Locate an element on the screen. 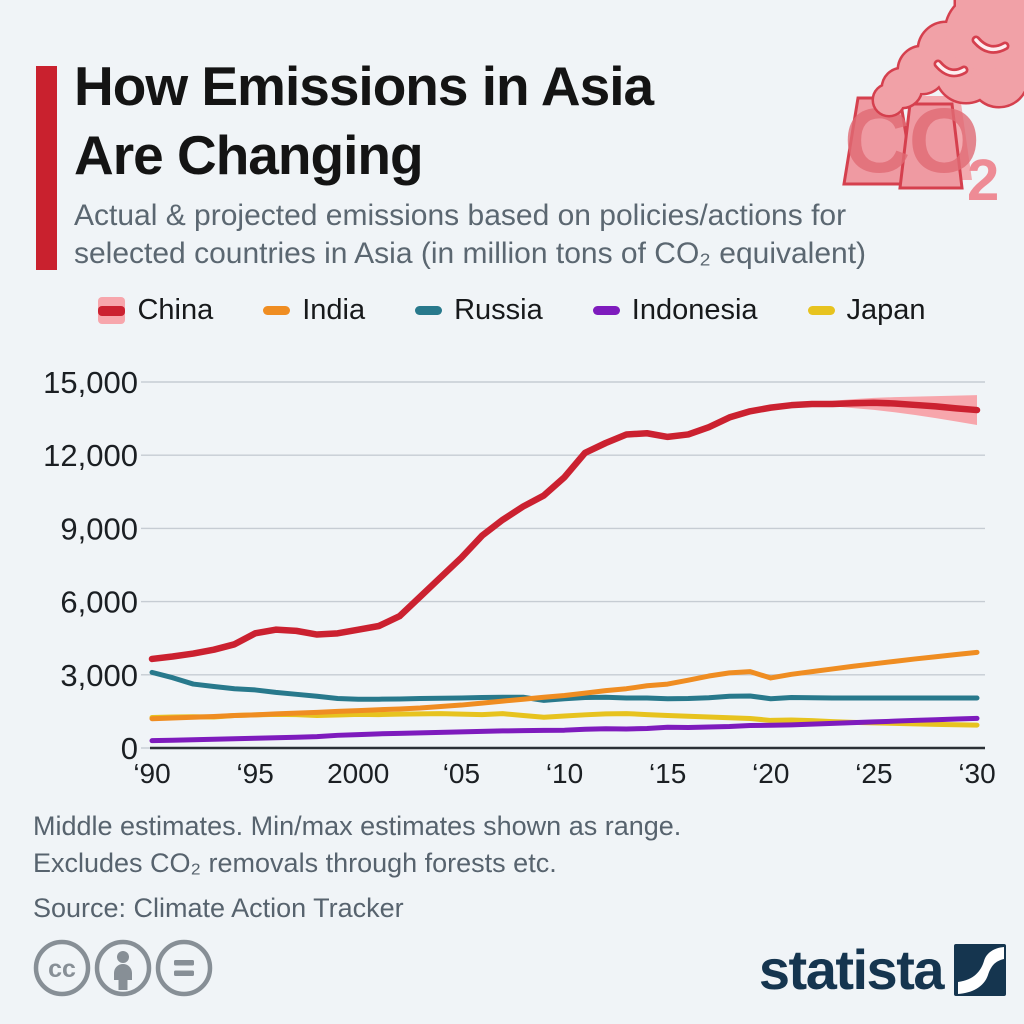  x-axis-label: ‘10 is located at coordinates (564, 773).